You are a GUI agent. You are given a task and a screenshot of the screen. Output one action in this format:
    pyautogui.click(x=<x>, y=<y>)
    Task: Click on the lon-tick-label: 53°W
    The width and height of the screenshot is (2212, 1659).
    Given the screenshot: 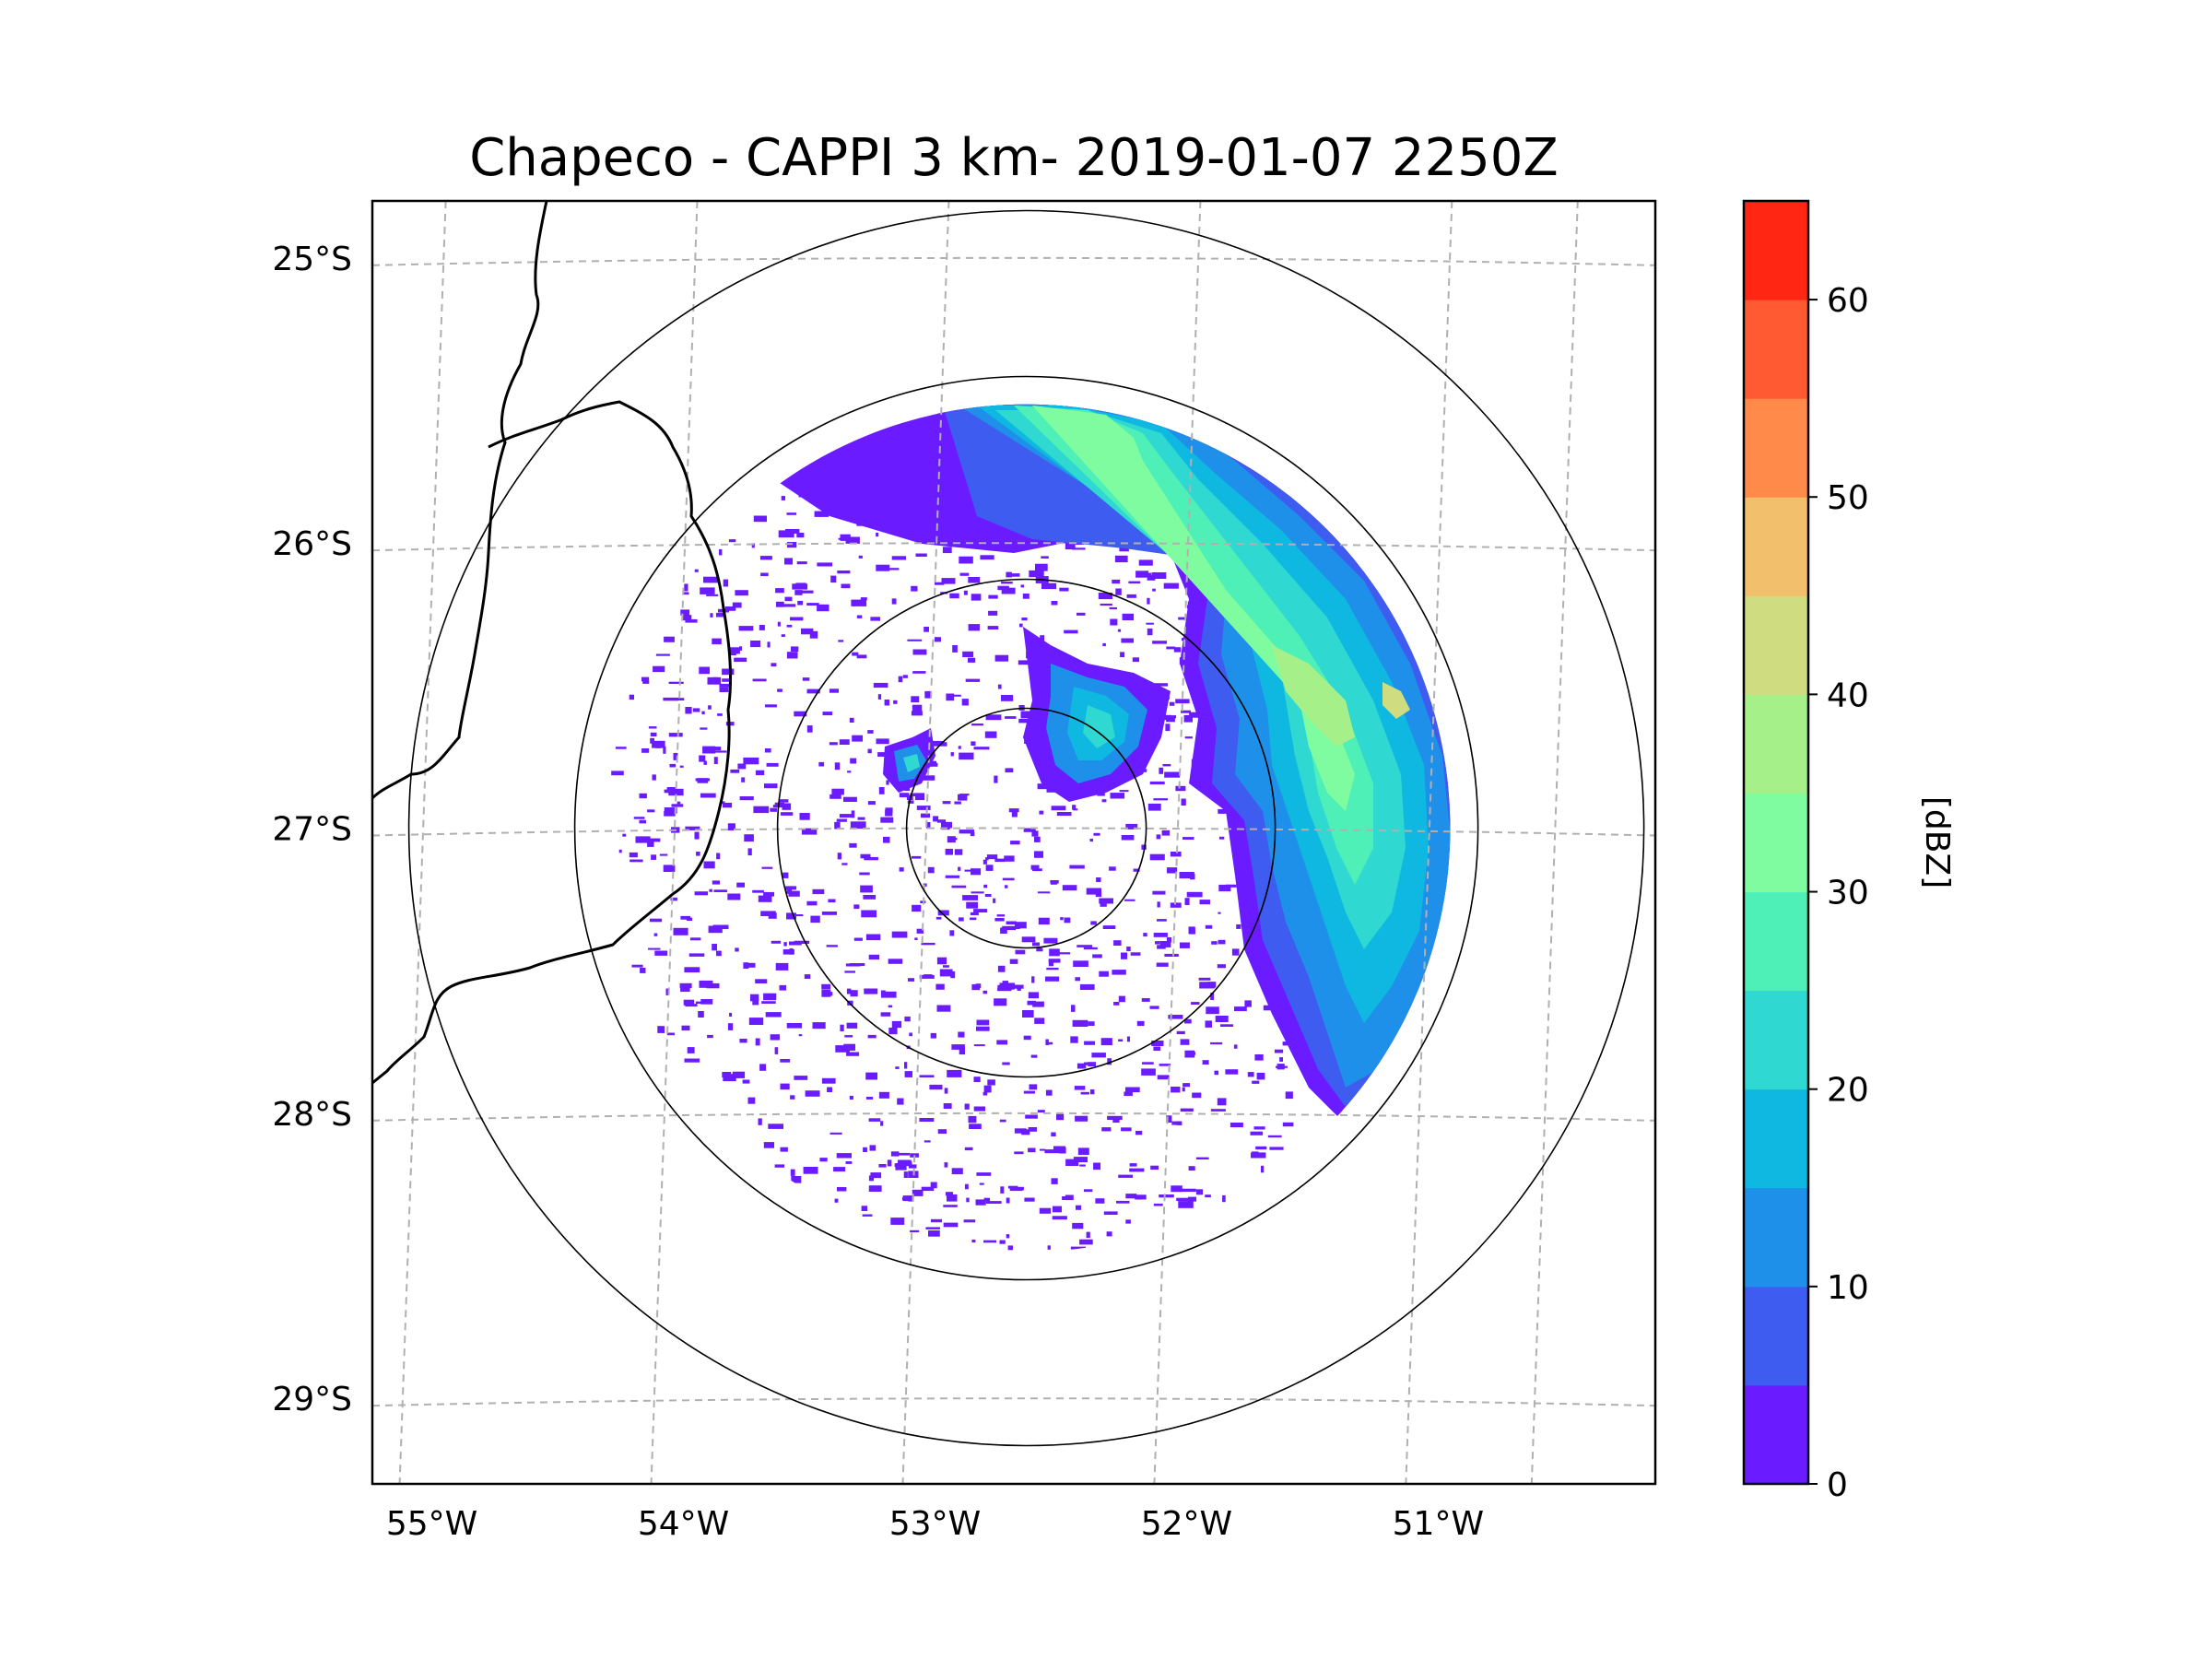 What is the action you would take?
    pyautogui.click(x=935, y=1524)
    